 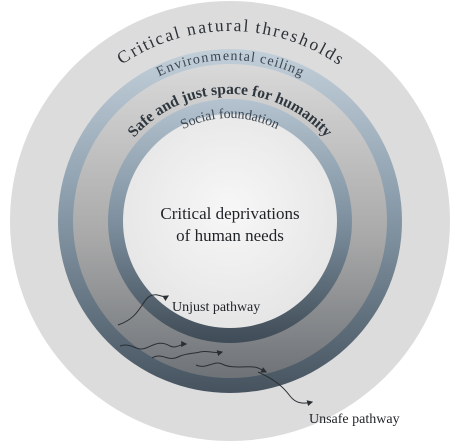 I want to click on unjust-pathway-label: Unjust pathway, so click(x=216, y=307).